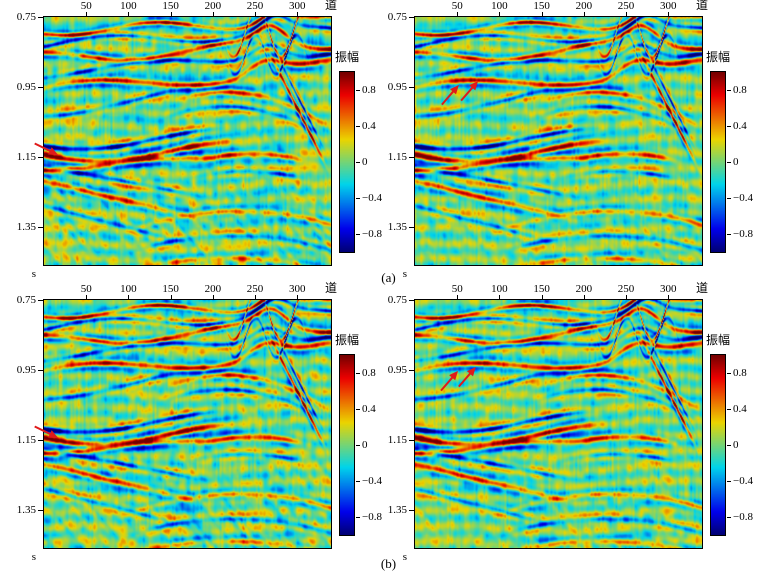  What do you see at coordinates (397, 226) in the screenshot?
I see `y-tick-label: 1.35` at bounding box center [397, 226].